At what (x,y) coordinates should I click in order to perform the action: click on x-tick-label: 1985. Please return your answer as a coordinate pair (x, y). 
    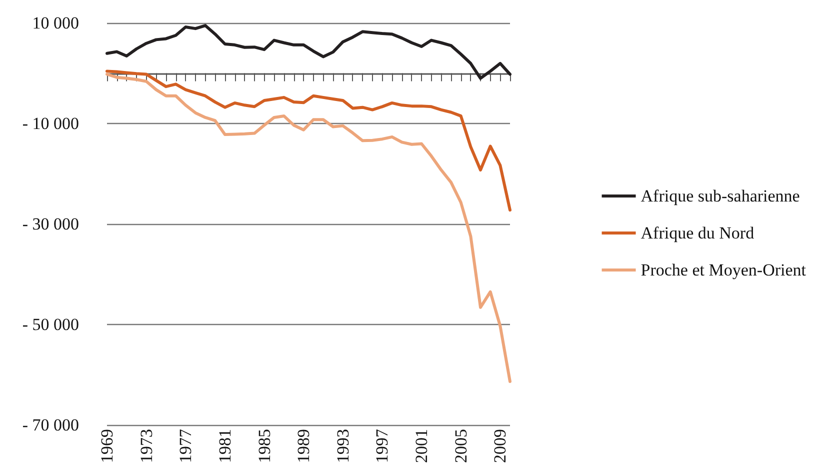
    Looking at the image, I should click on (264, 446).